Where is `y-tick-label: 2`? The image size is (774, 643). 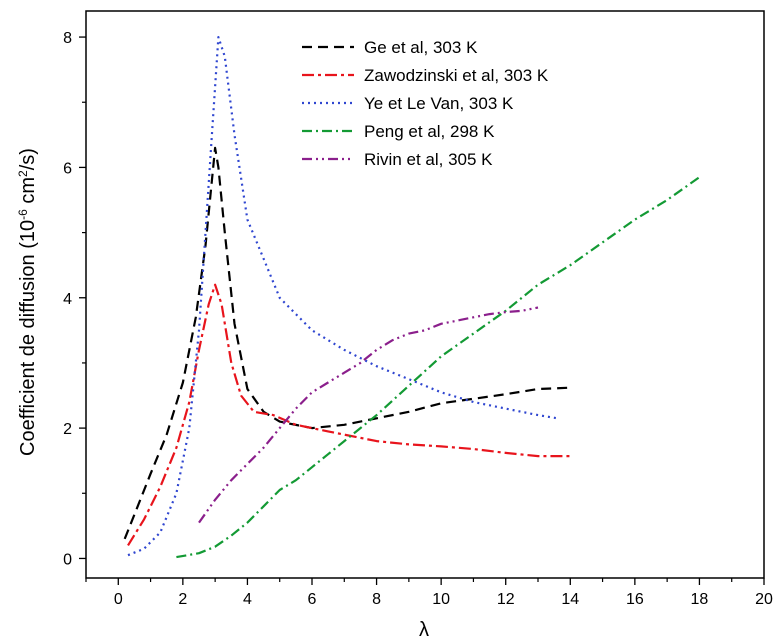
y-tick-label: 2 is located at coordinates (67, 429).